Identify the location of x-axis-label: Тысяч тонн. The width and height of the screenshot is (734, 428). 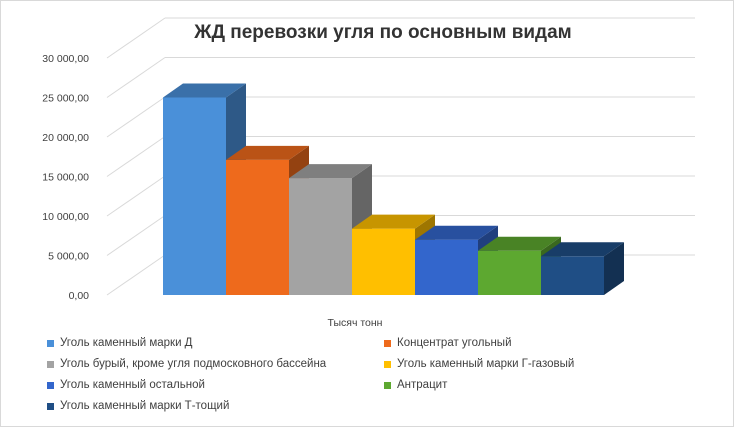
(355, 323).